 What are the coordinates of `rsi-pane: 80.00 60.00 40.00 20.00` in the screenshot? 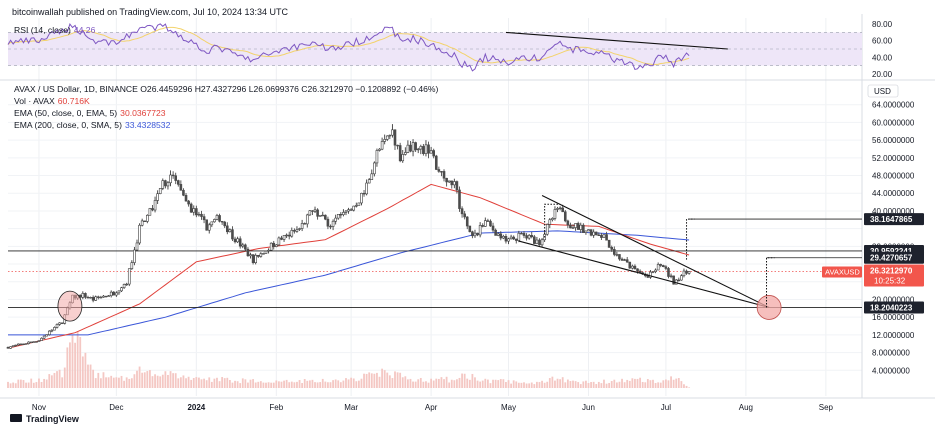 It's located at (450, 49).